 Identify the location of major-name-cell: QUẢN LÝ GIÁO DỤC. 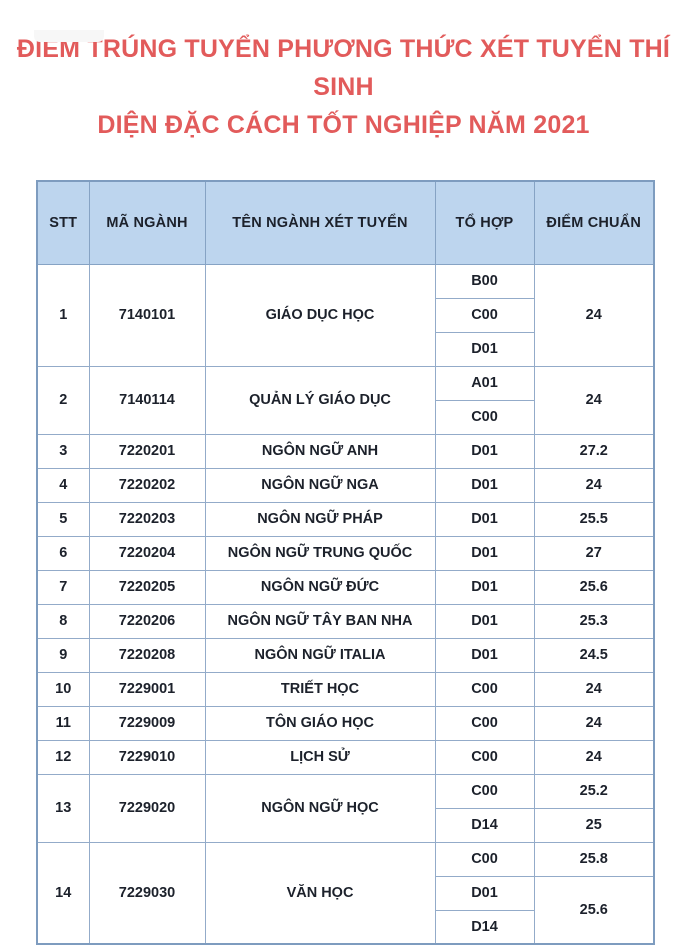
(320, 400).